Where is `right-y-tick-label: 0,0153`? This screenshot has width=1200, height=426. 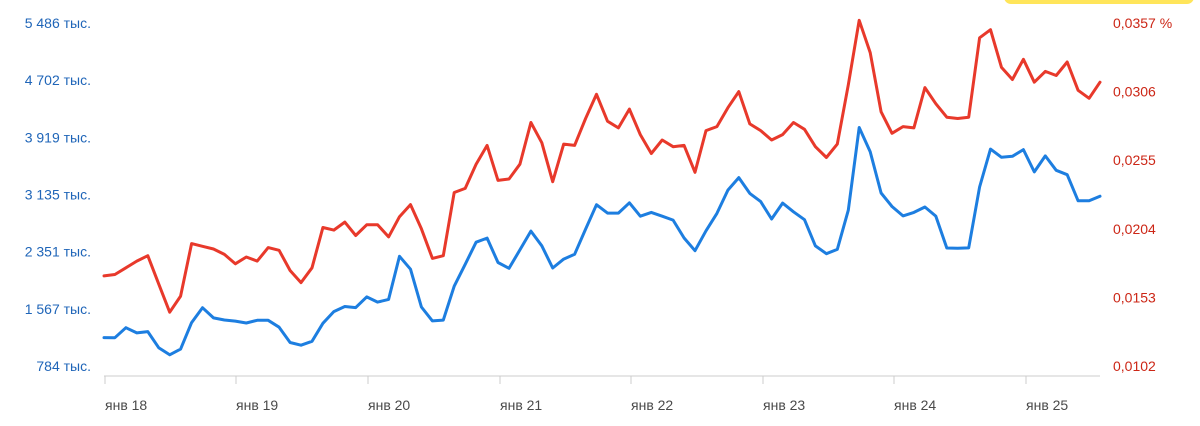
right-y-tick-label: 0,0153 is located at coordinates (1134, 297).